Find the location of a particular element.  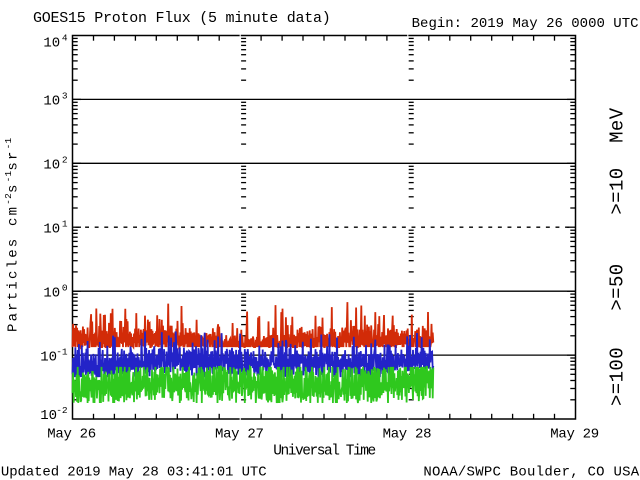

svg-text: NOAA/SWPC Boulder, CO USA is located at coordinates (531, 472).